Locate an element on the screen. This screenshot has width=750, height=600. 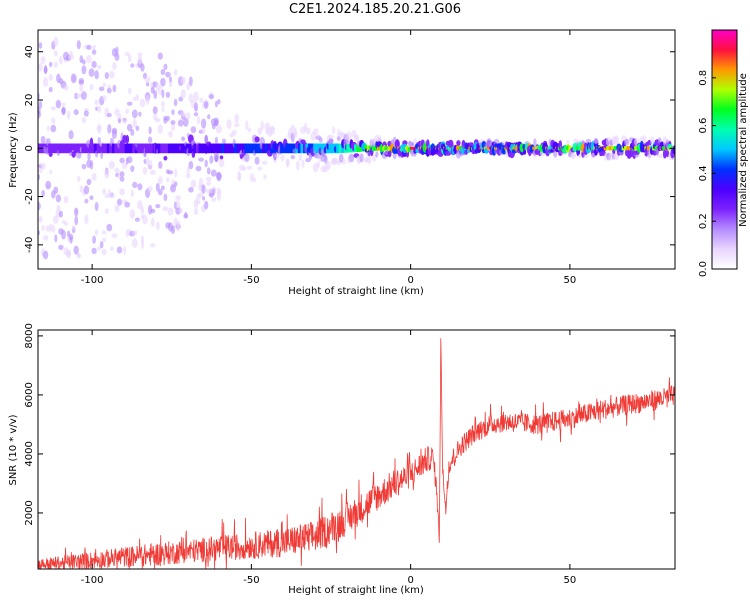
x-tick-label: -50 is located at coordinates (251, 580).